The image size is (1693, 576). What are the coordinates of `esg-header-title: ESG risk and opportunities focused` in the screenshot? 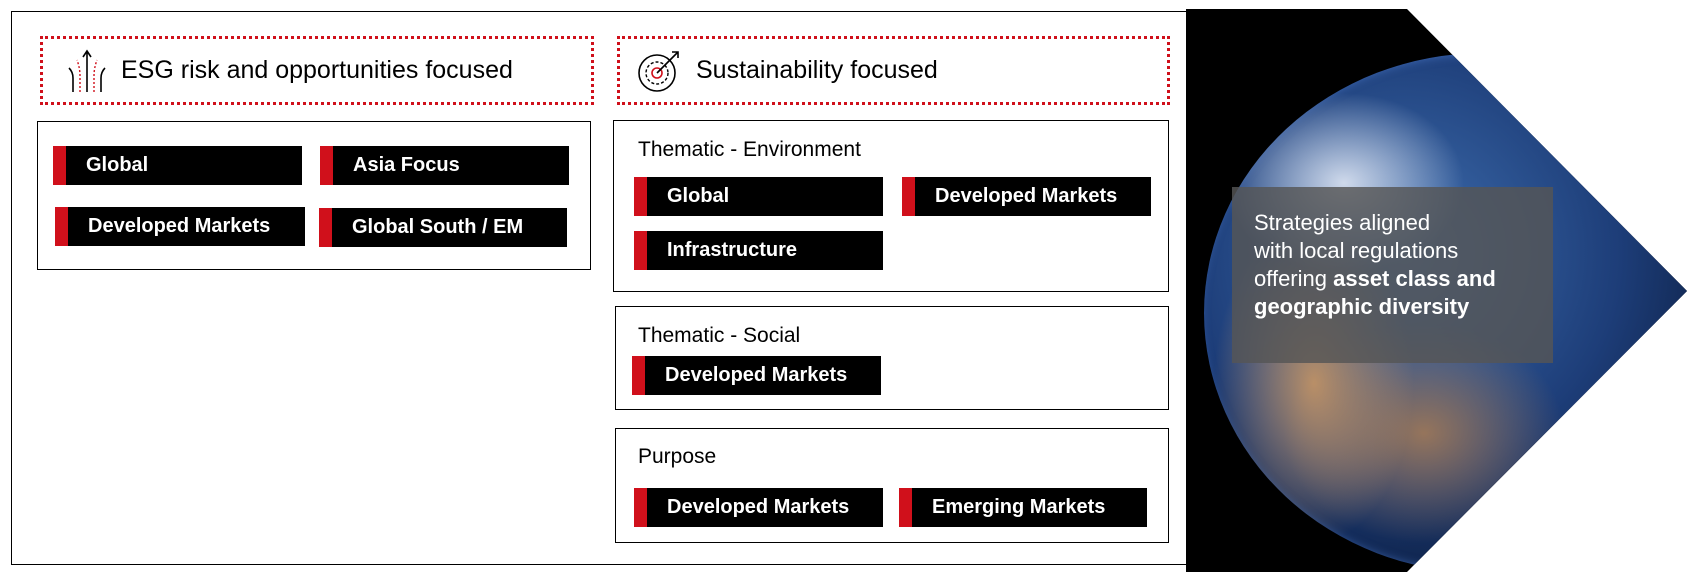 It's located at (317, 70).